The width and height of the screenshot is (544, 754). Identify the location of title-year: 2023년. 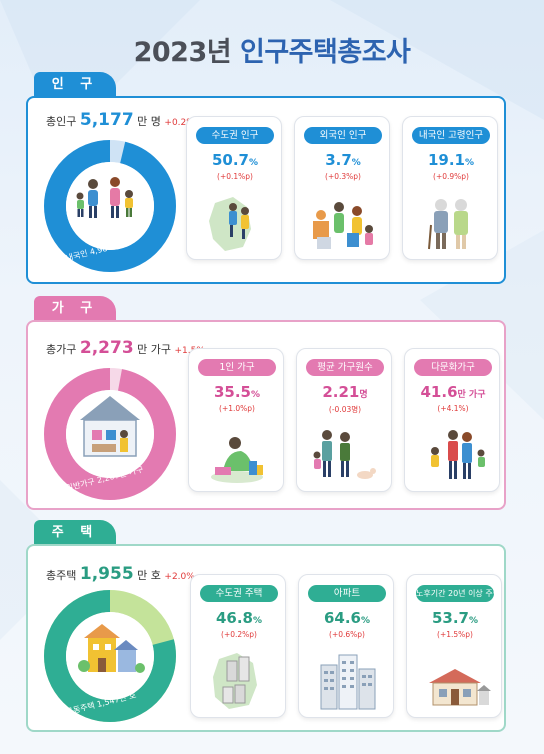
(186, 52).